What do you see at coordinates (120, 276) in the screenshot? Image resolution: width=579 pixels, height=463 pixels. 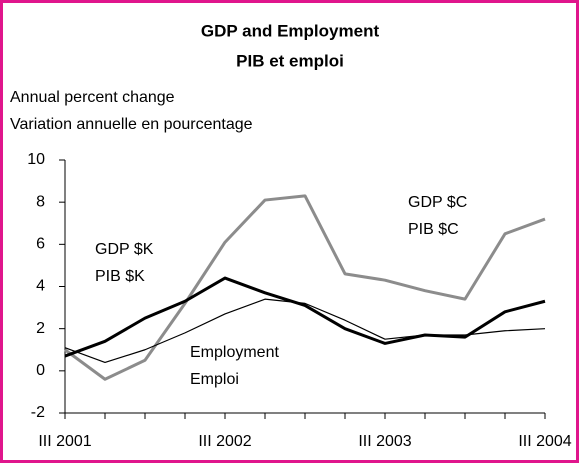 I see `series-label-fr: PIB $K` at bounding box center [120, 276].